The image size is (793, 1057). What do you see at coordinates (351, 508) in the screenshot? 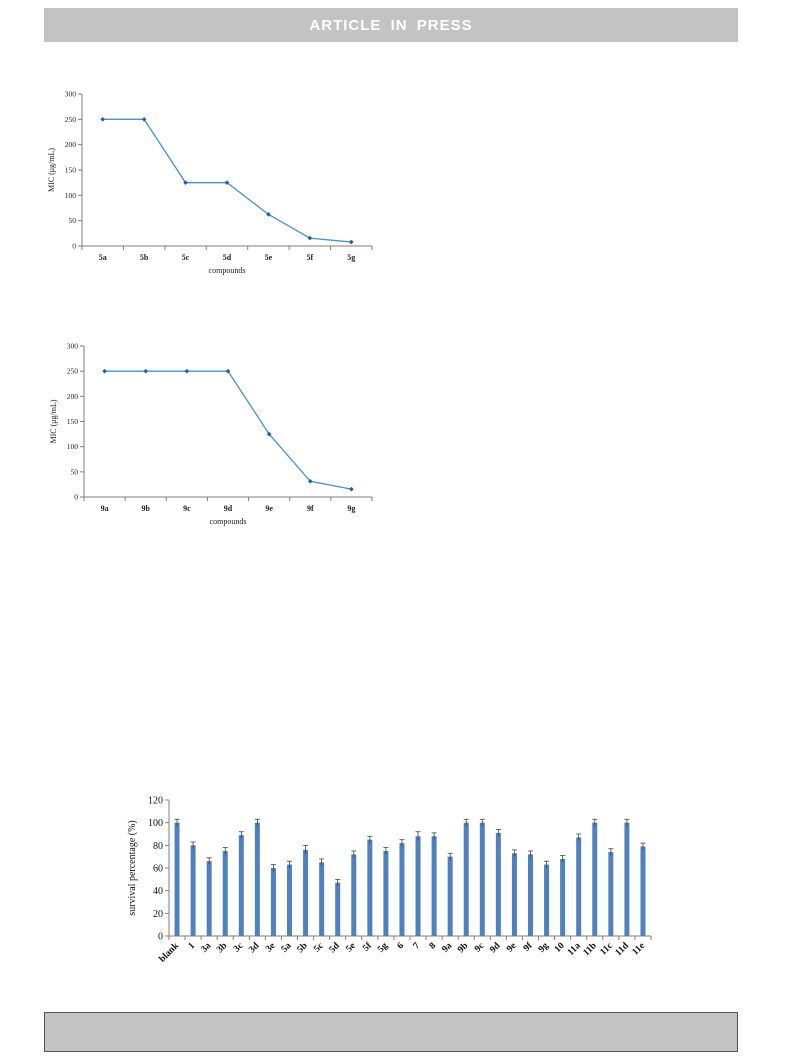
I see `x-tick-label: 9g` at bounding box center [351, 508].